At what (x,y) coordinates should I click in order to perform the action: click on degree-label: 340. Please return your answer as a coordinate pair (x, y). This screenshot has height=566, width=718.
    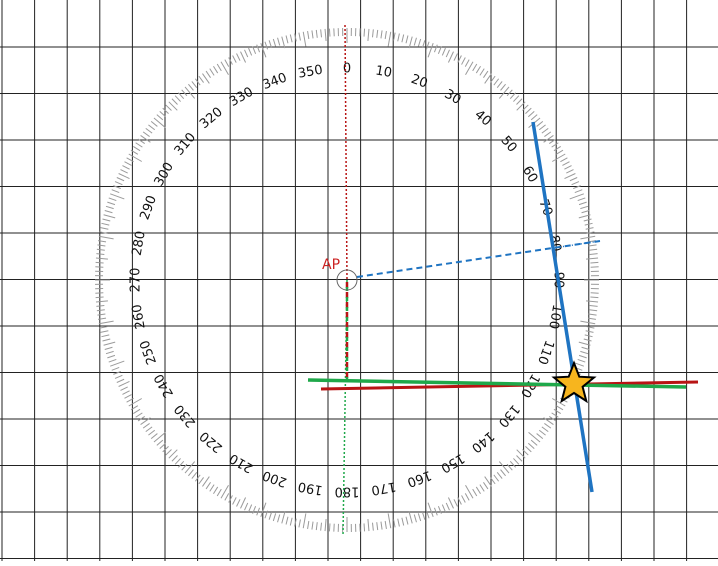
    Looking at the image, I should click on (275, 81).